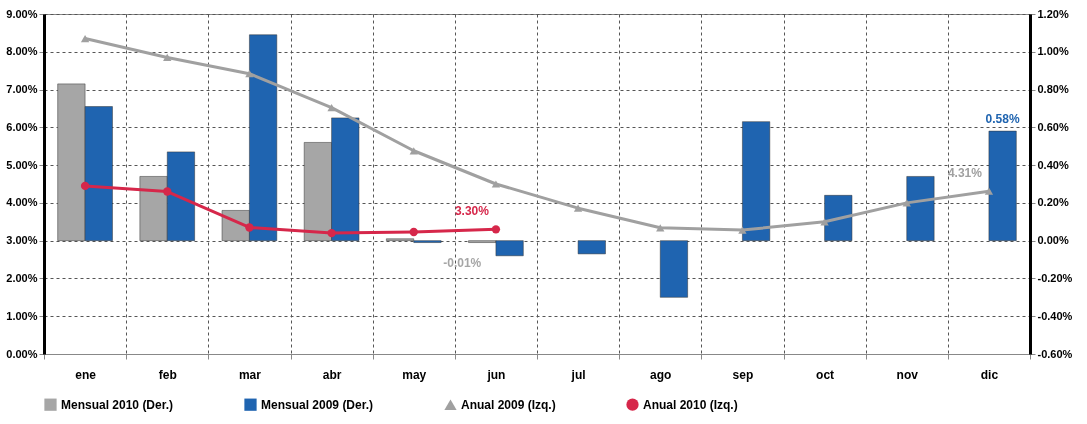  Describe the element at coordinates (332, 374) in the screenshot. I see `x-tick-label: abr` at that location.